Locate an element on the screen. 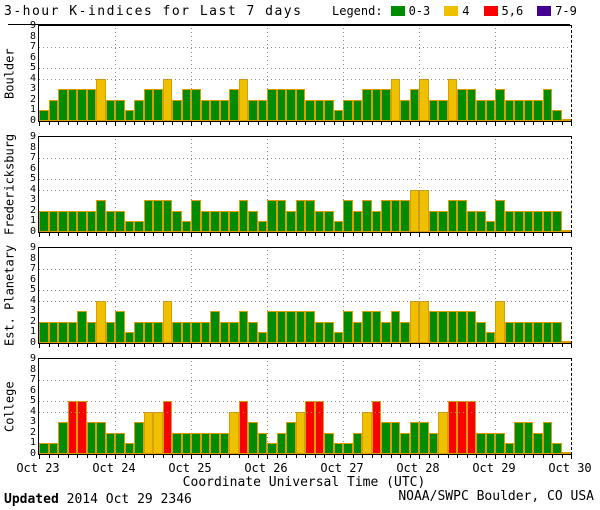 This screenshot has width=600, height=510. legend-item-label: 5,6 is located at coordinates (512, 11).